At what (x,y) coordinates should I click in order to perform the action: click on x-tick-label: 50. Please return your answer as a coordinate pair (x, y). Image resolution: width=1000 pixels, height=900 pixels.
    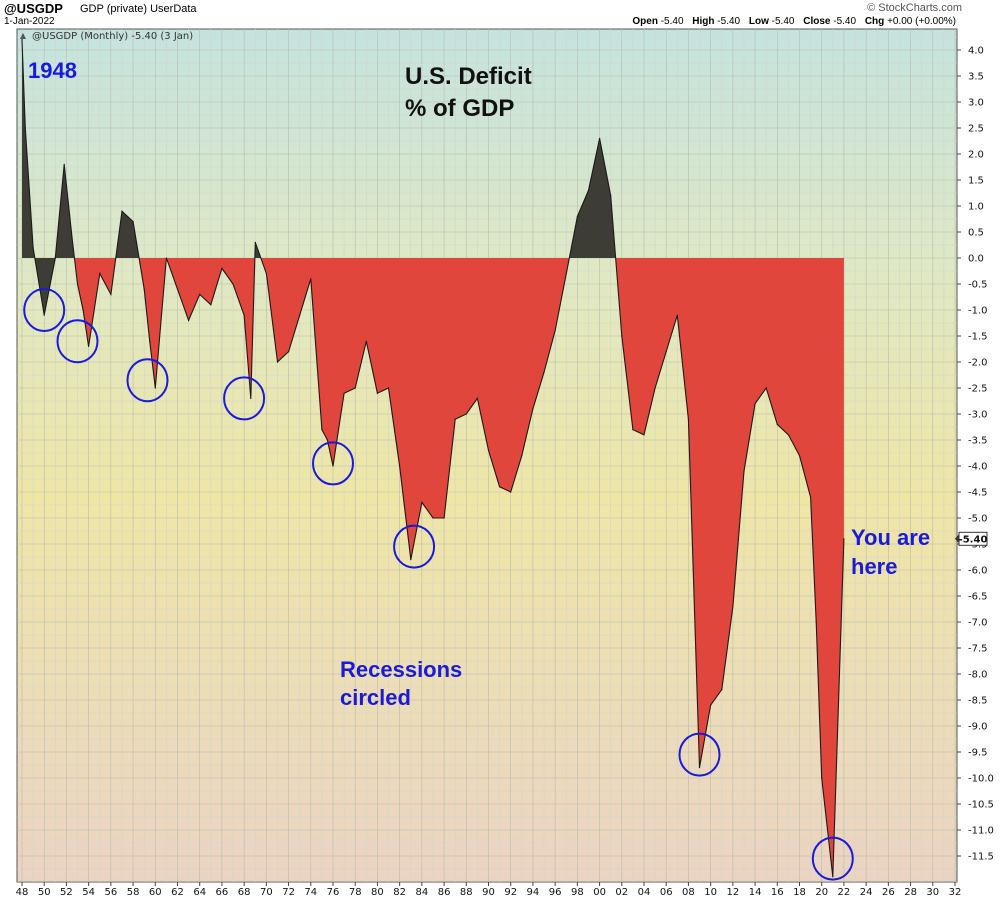
    Looking at the image, I should click on (44, 892).